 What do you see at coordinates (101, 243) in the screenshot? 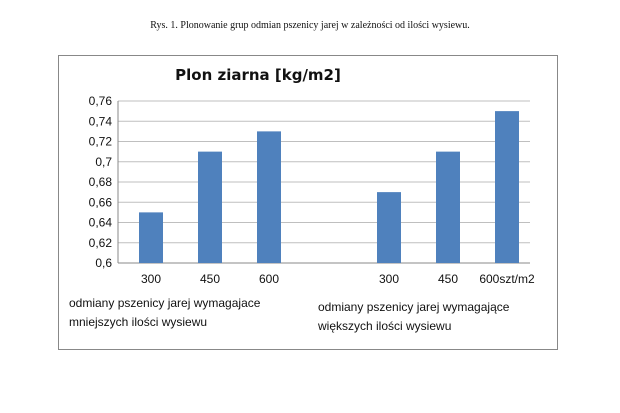
I see `y-tick-label: 0,62` at bounding box center [101, 243].